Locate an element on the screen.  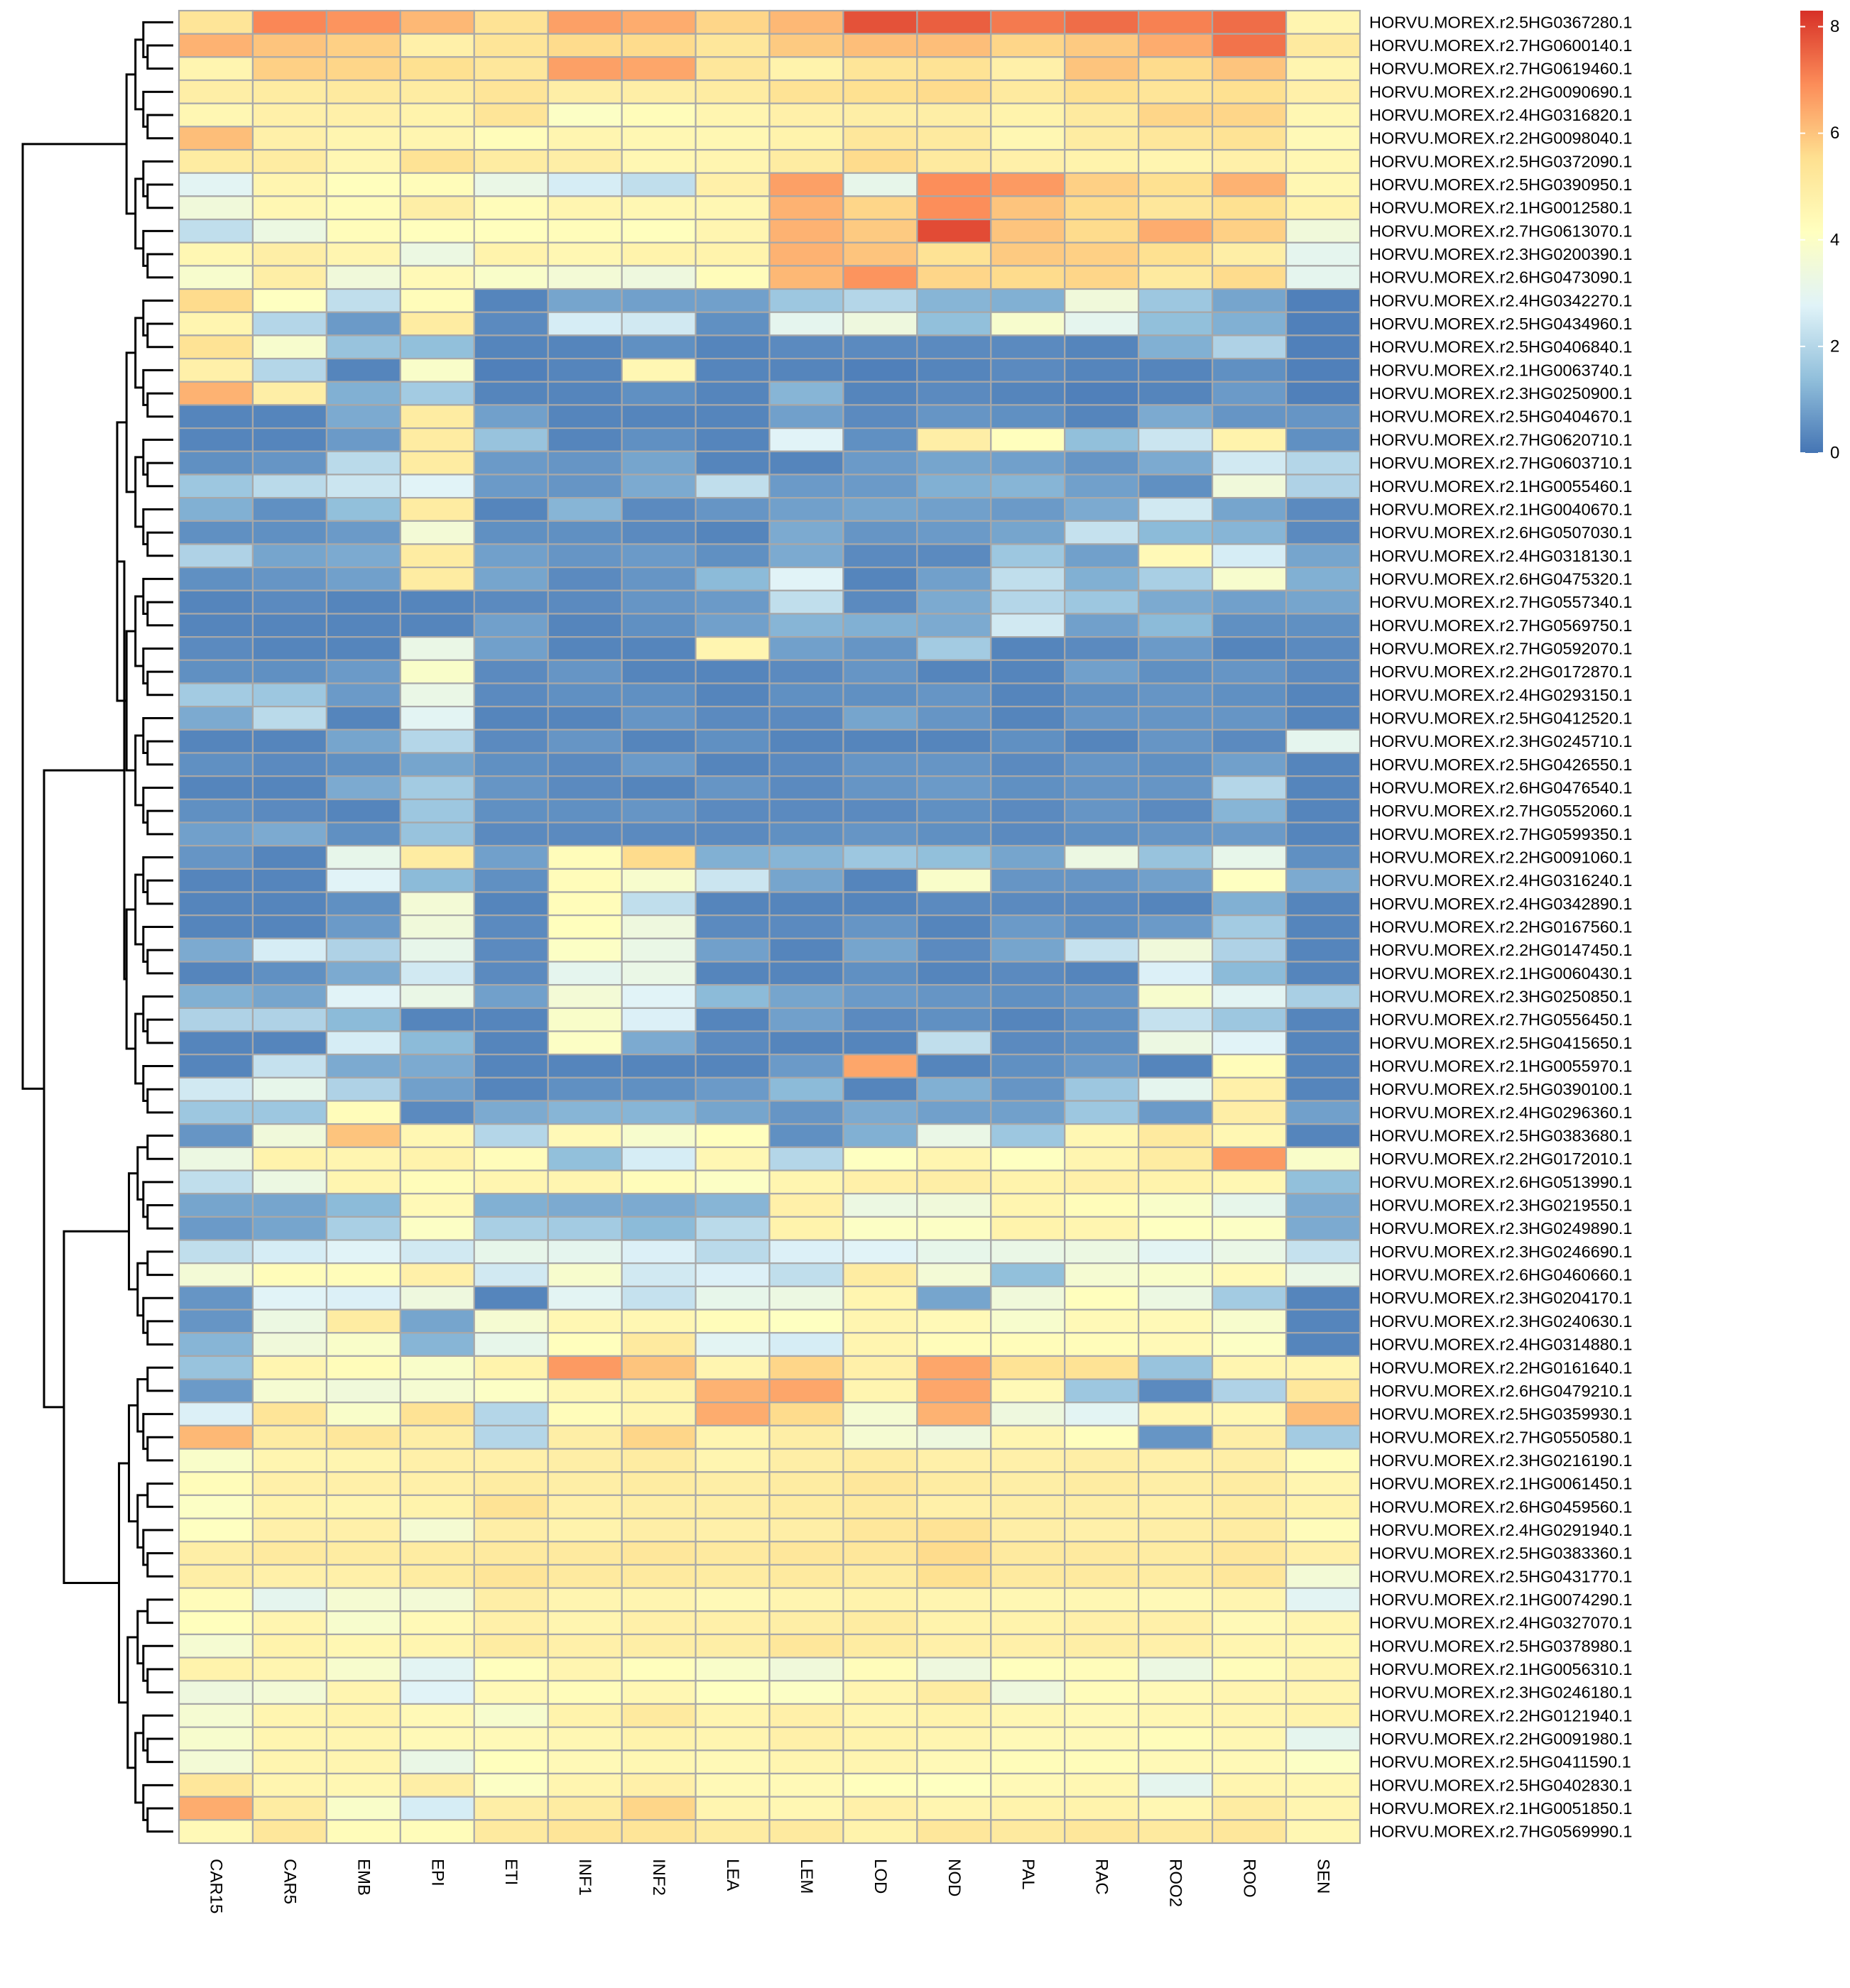
legend-tick-label: 6 is located at coordinates (1834, 133).